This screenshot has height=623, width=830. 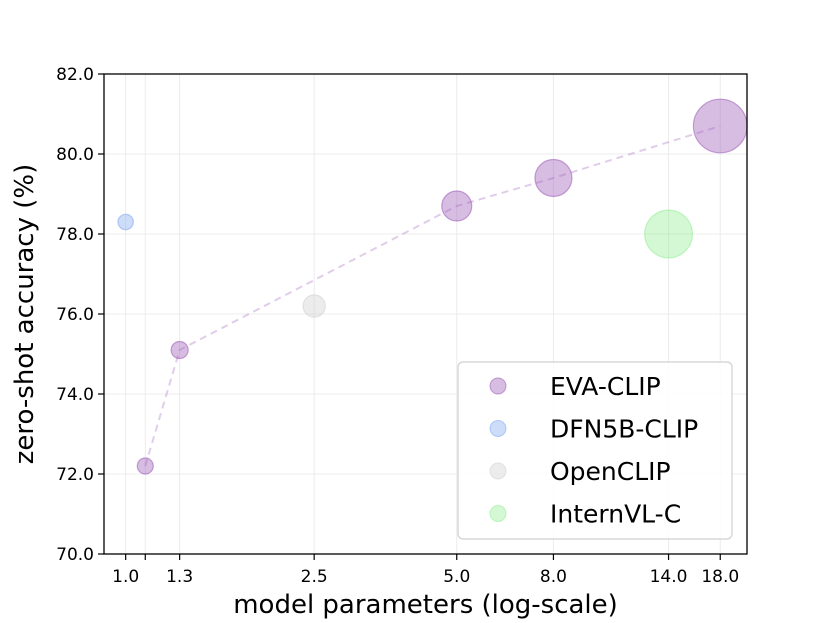 What do you see at coordinates (669, 577) in the screenshot?
I see `x-tick-label: 14.0` at bounding box center [669, 577].